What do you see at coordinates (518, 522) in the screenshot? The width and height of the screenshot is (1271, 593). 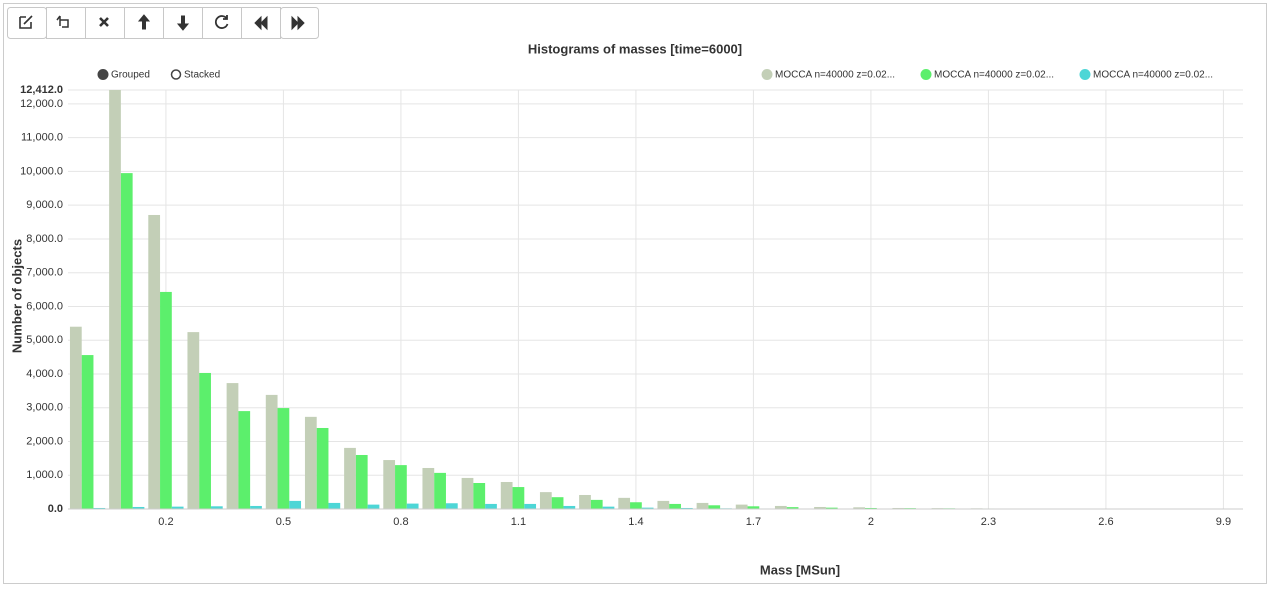 I see `x-tick-label: 1.1` at bounding box center [518, 522].